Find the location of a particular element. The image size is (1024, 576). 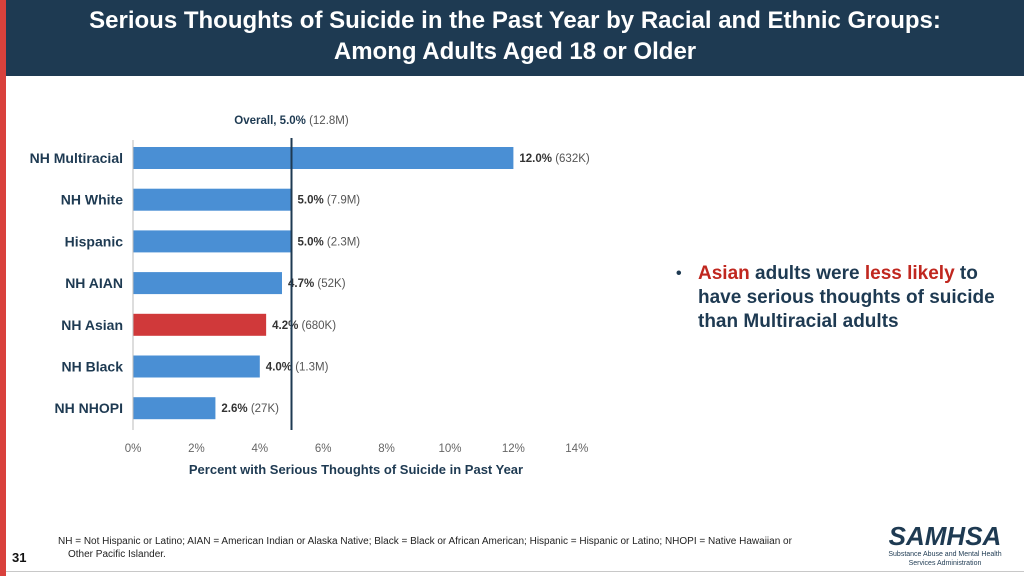

value-label-4: 4.2% (680K) is located at coordinates (304, 326).